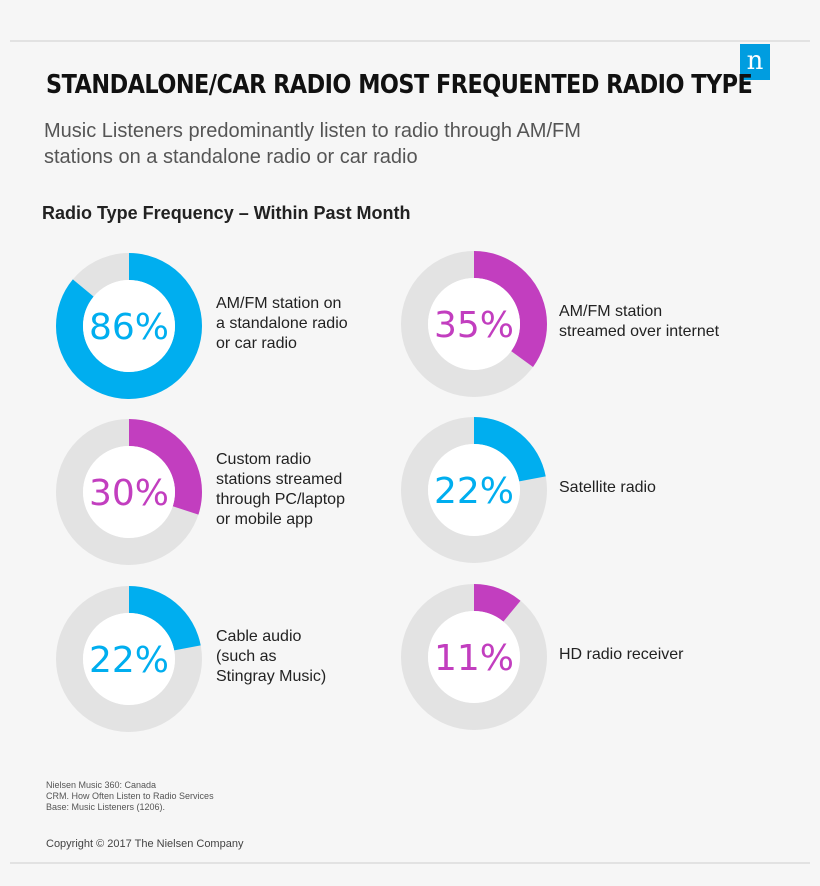 The width and height of the screenshot is (820, 886). I want to click on donut-5: 22%, so click(129, 659).